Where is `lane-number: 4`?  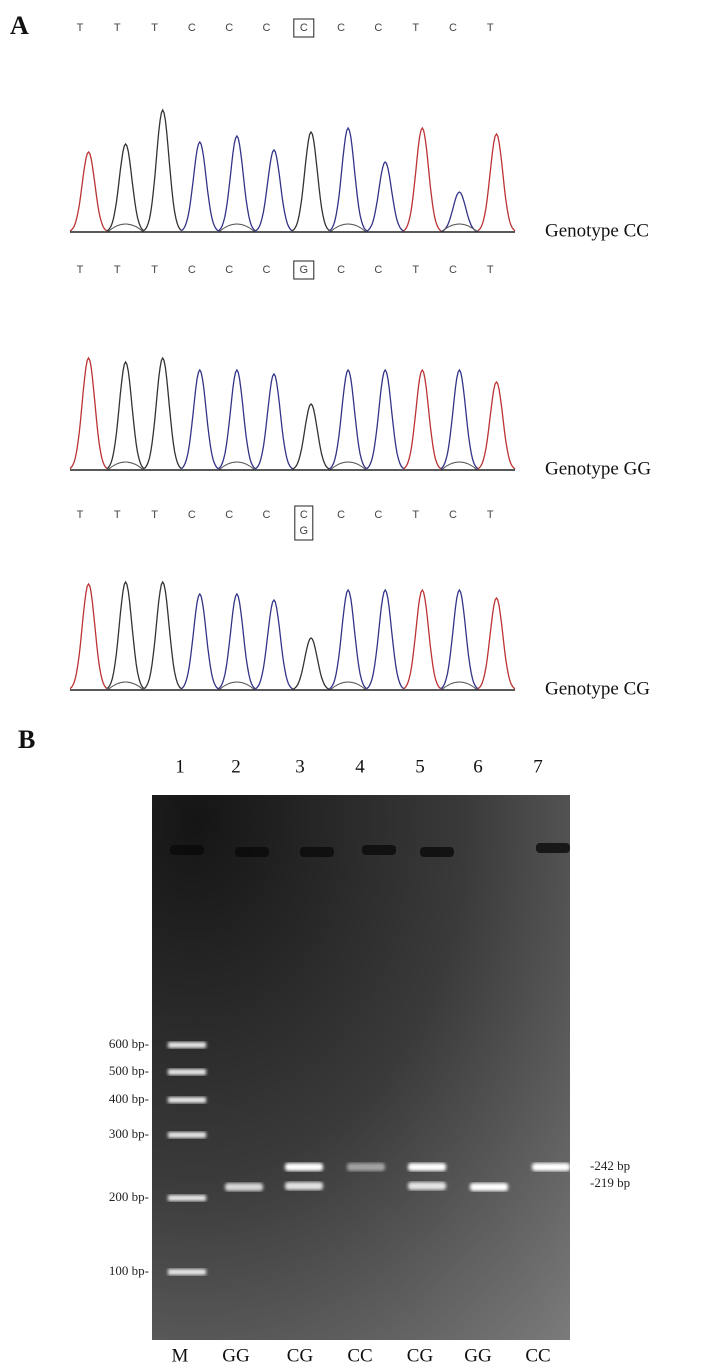 lane-number: 4 is located at coordinates (360, 766).